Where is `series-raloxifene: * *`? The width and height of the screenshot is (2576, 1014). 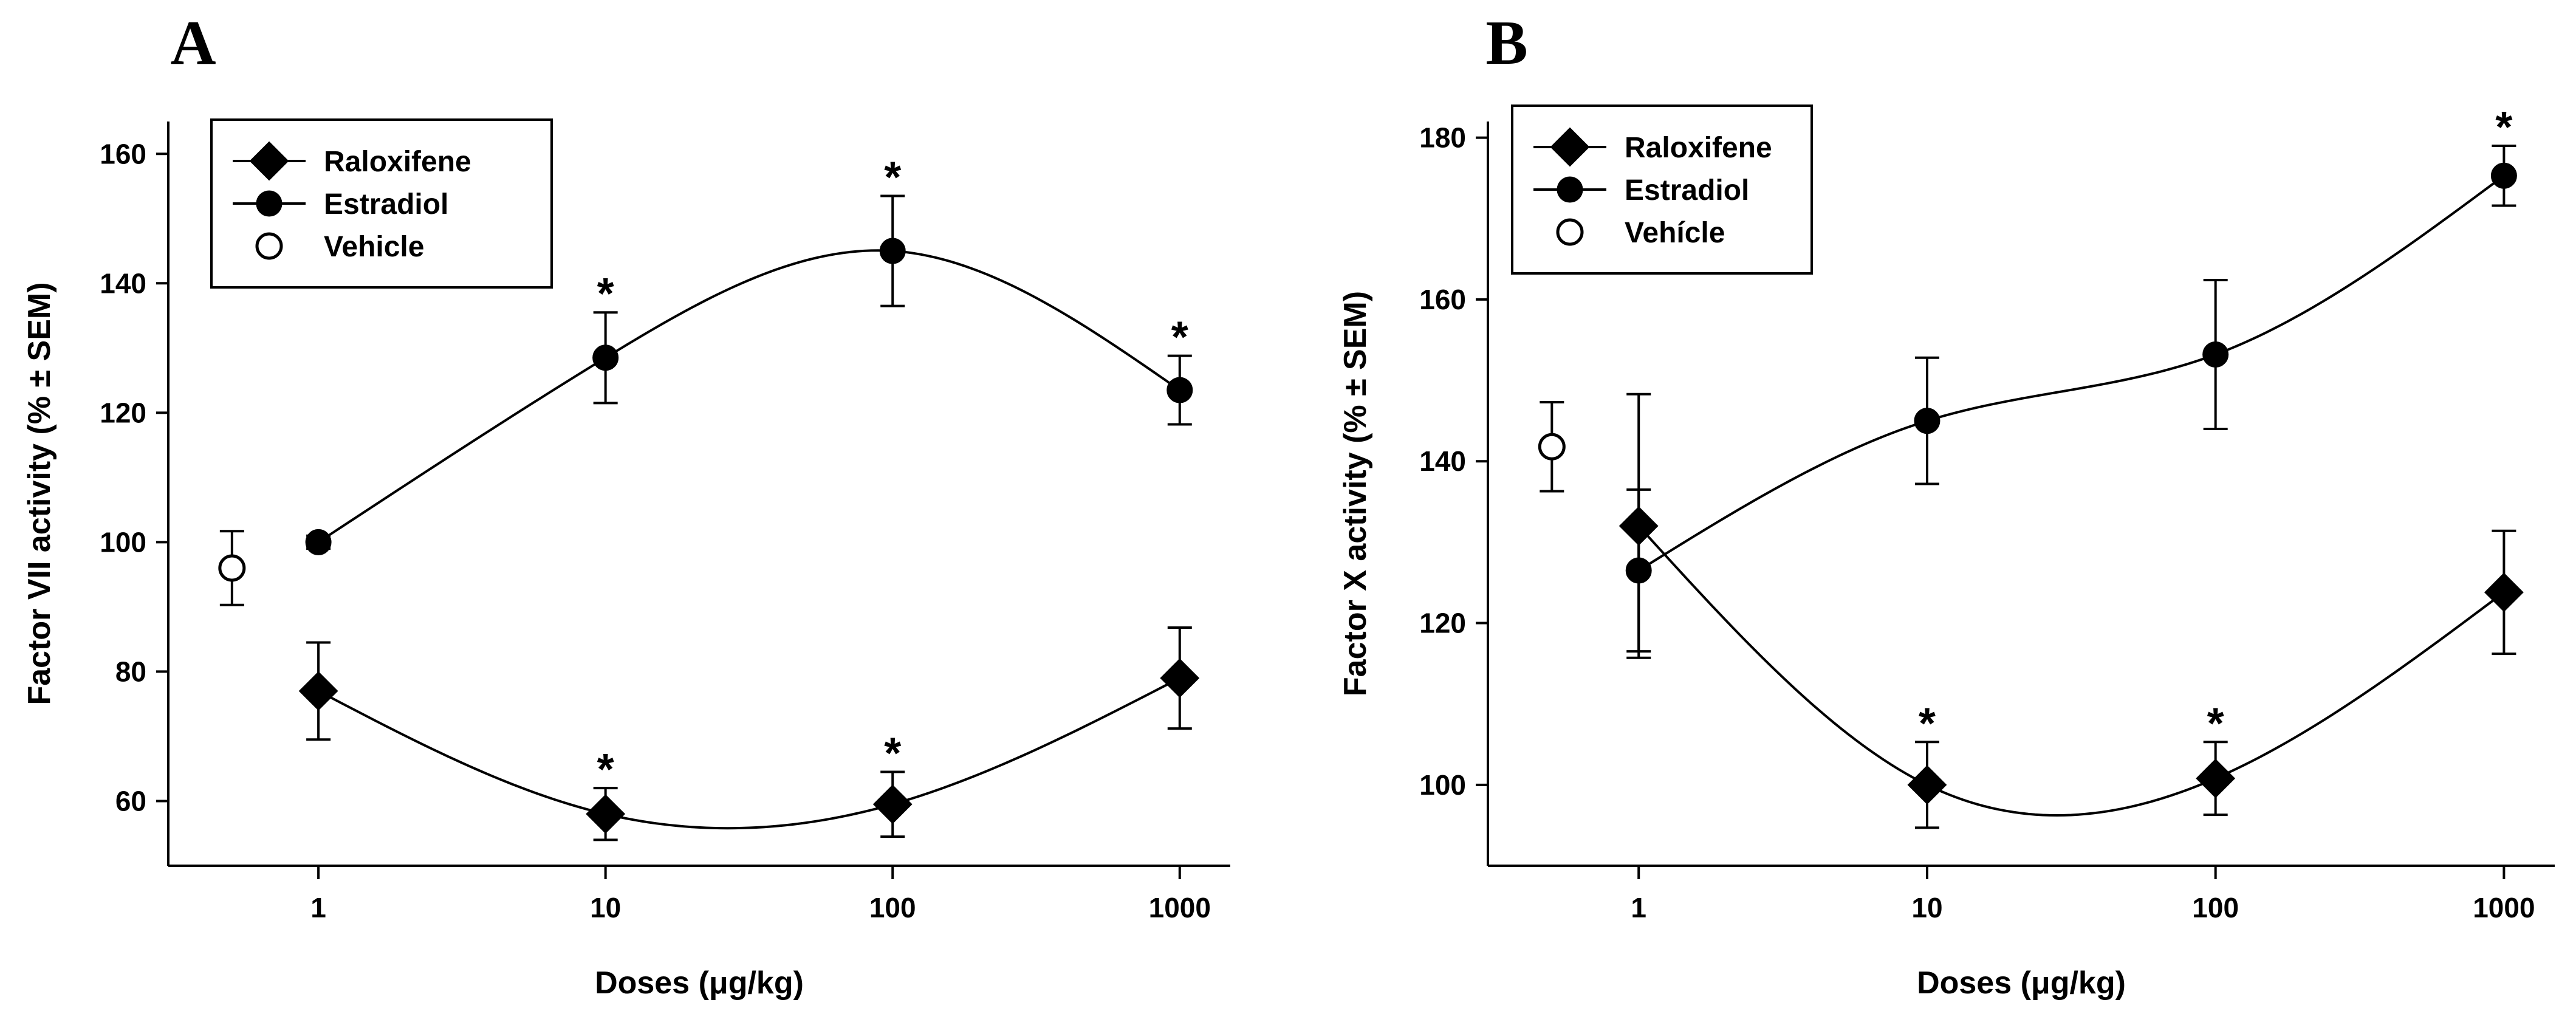
series-raloxifene: * * is located at coordinates (749, 733).